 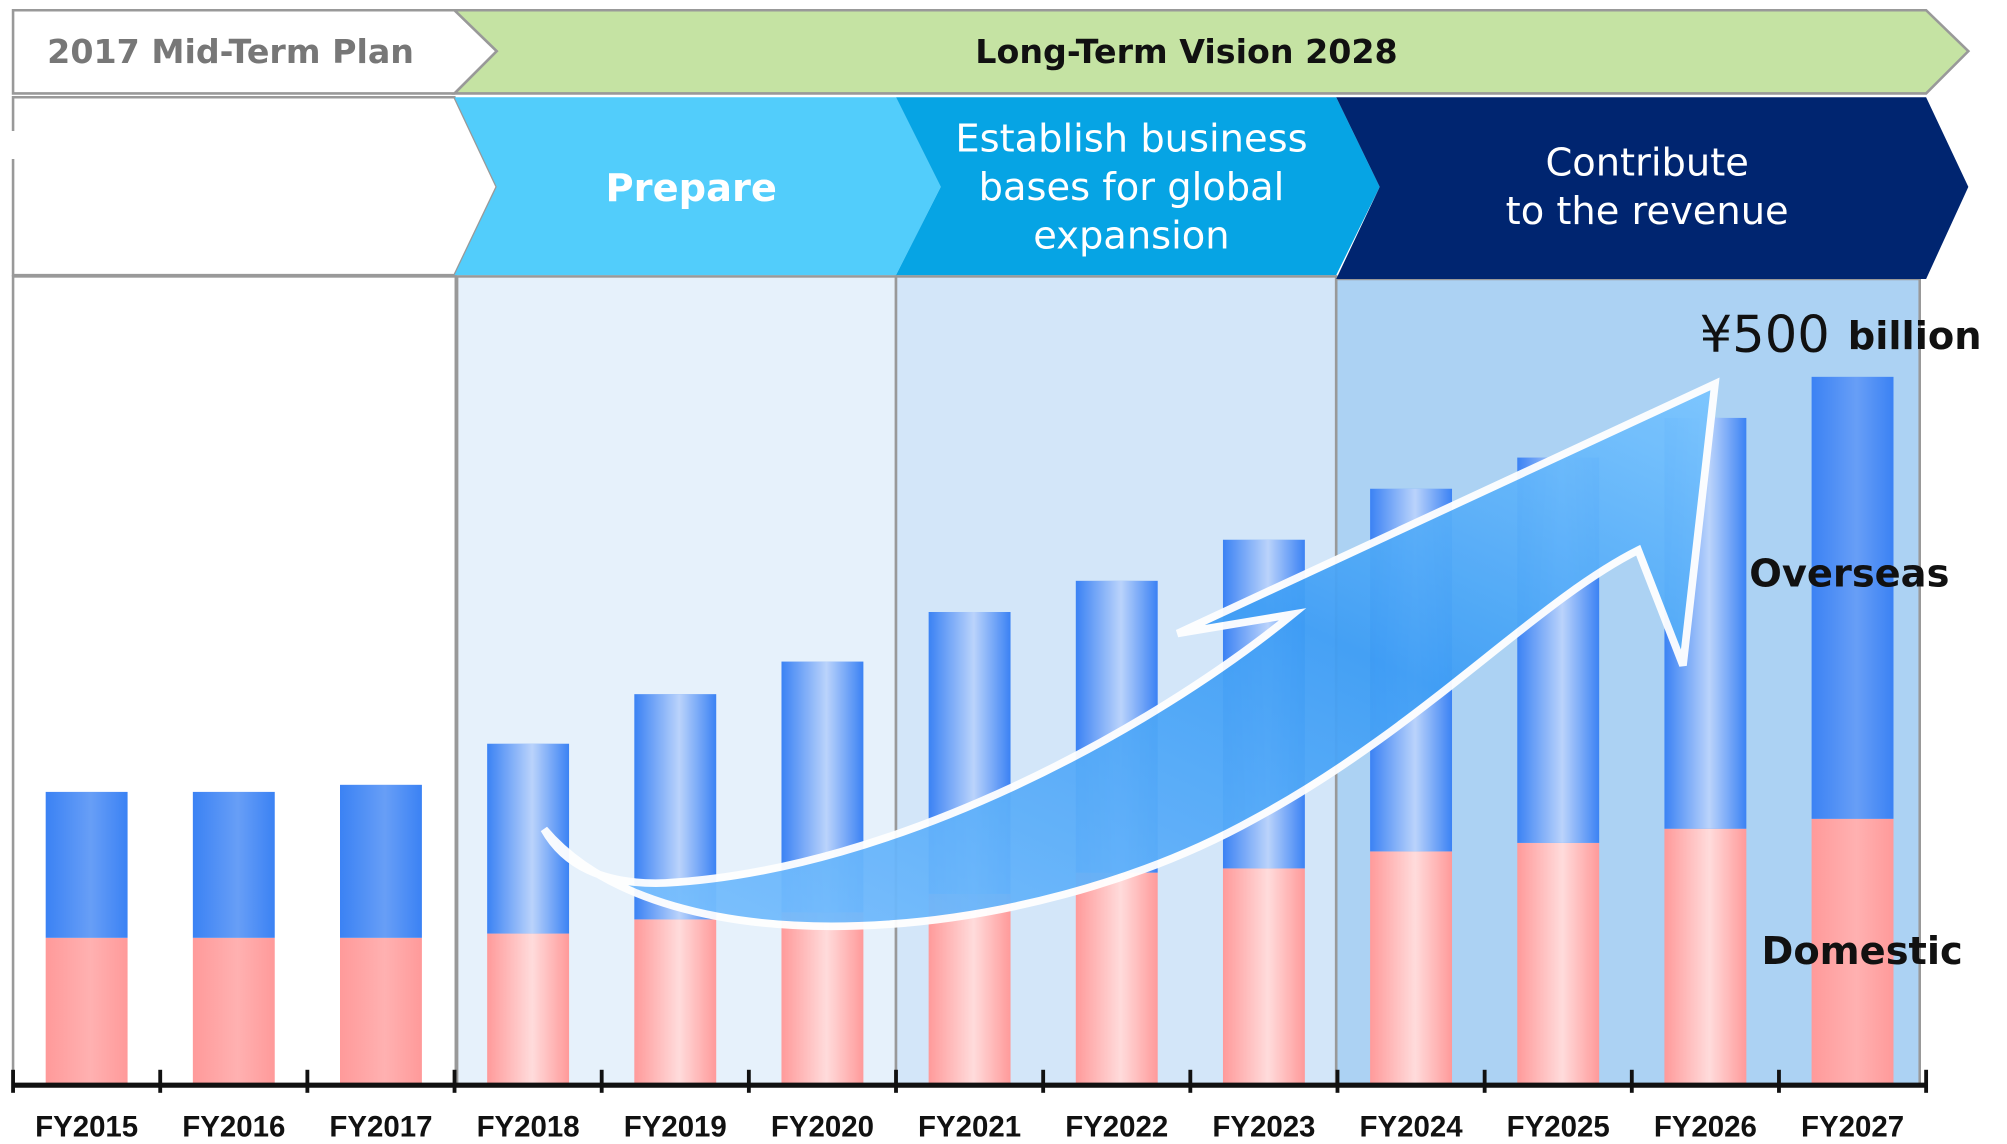 I want to click on vision-arrow, so click(x=1211, y=51).